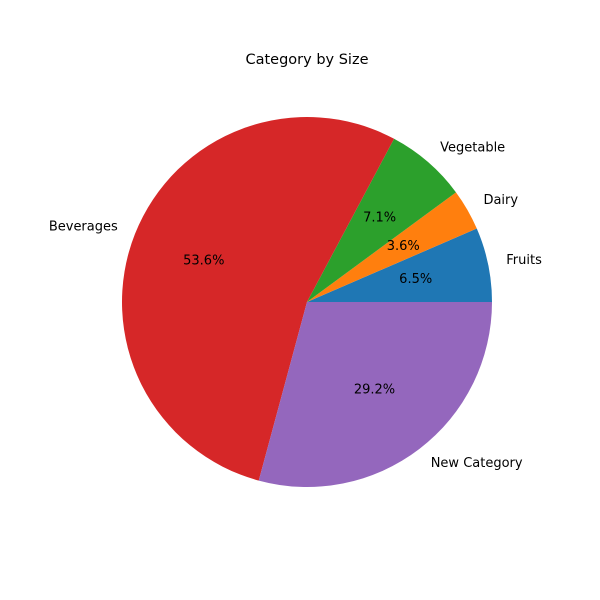 Image resolution: width=600 pixels, height=600 pixels. I want to click on pie-slice-new-category, so click(375, 394).